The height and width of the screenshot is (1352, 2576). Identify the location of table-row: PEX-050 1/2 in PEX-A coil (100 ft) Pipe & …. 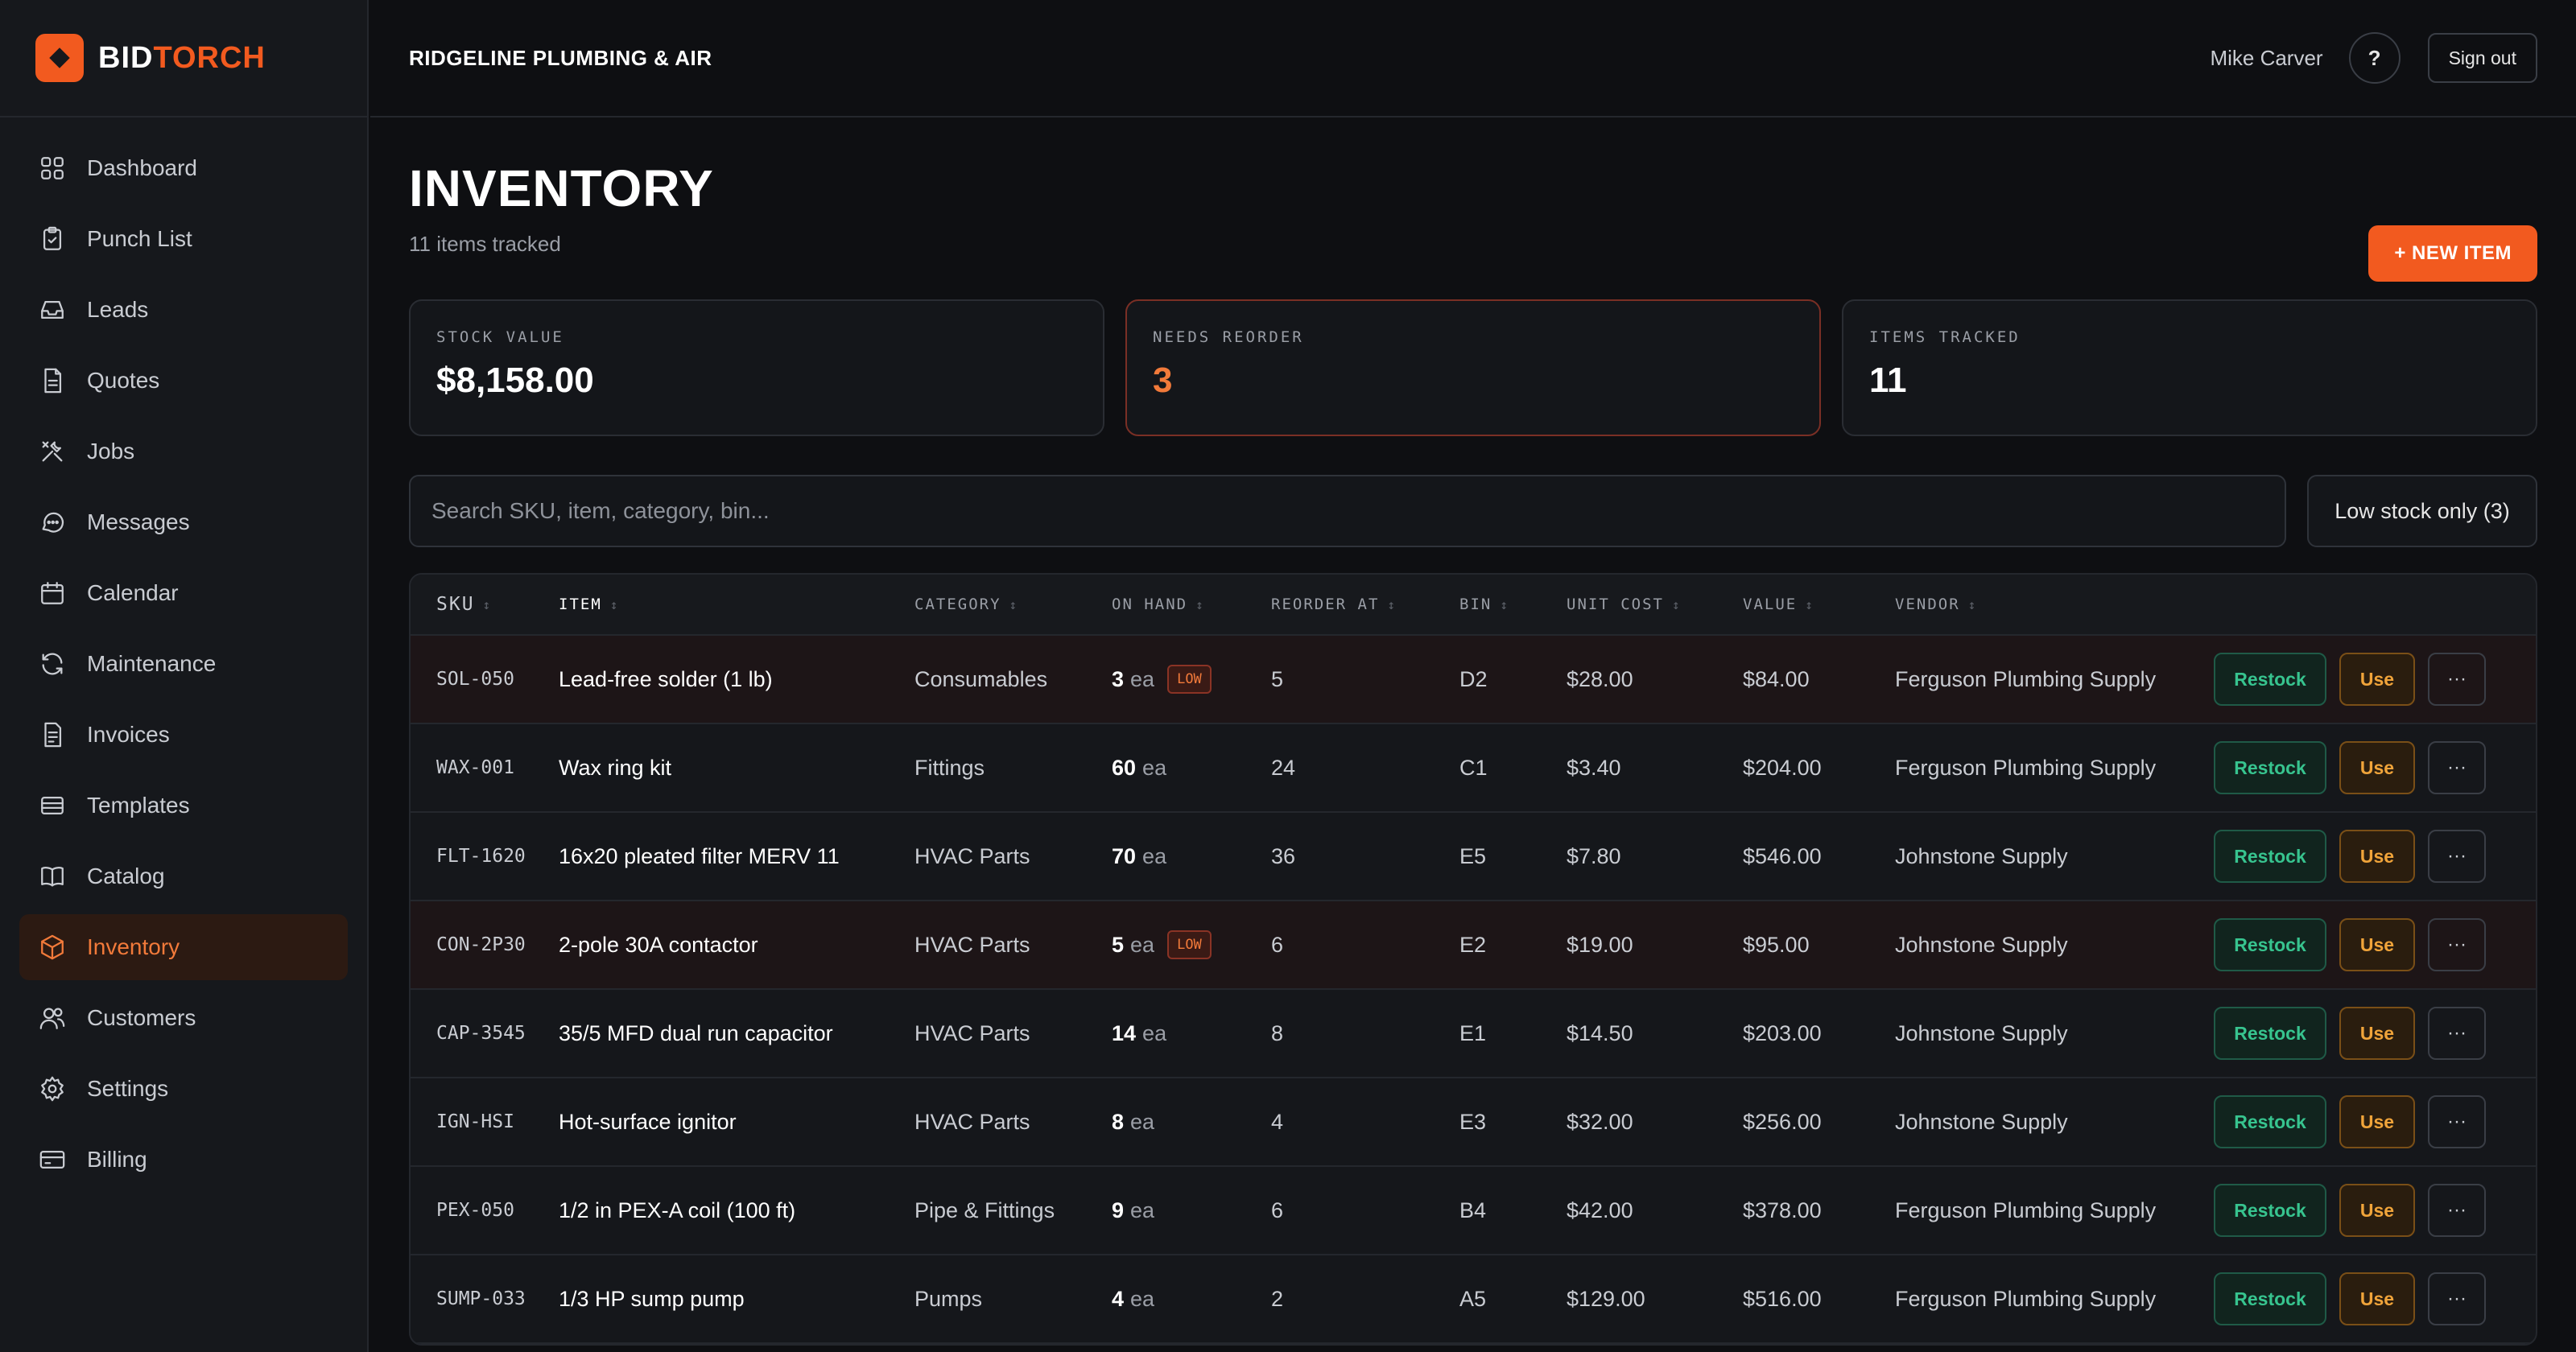
(1473, 1211).